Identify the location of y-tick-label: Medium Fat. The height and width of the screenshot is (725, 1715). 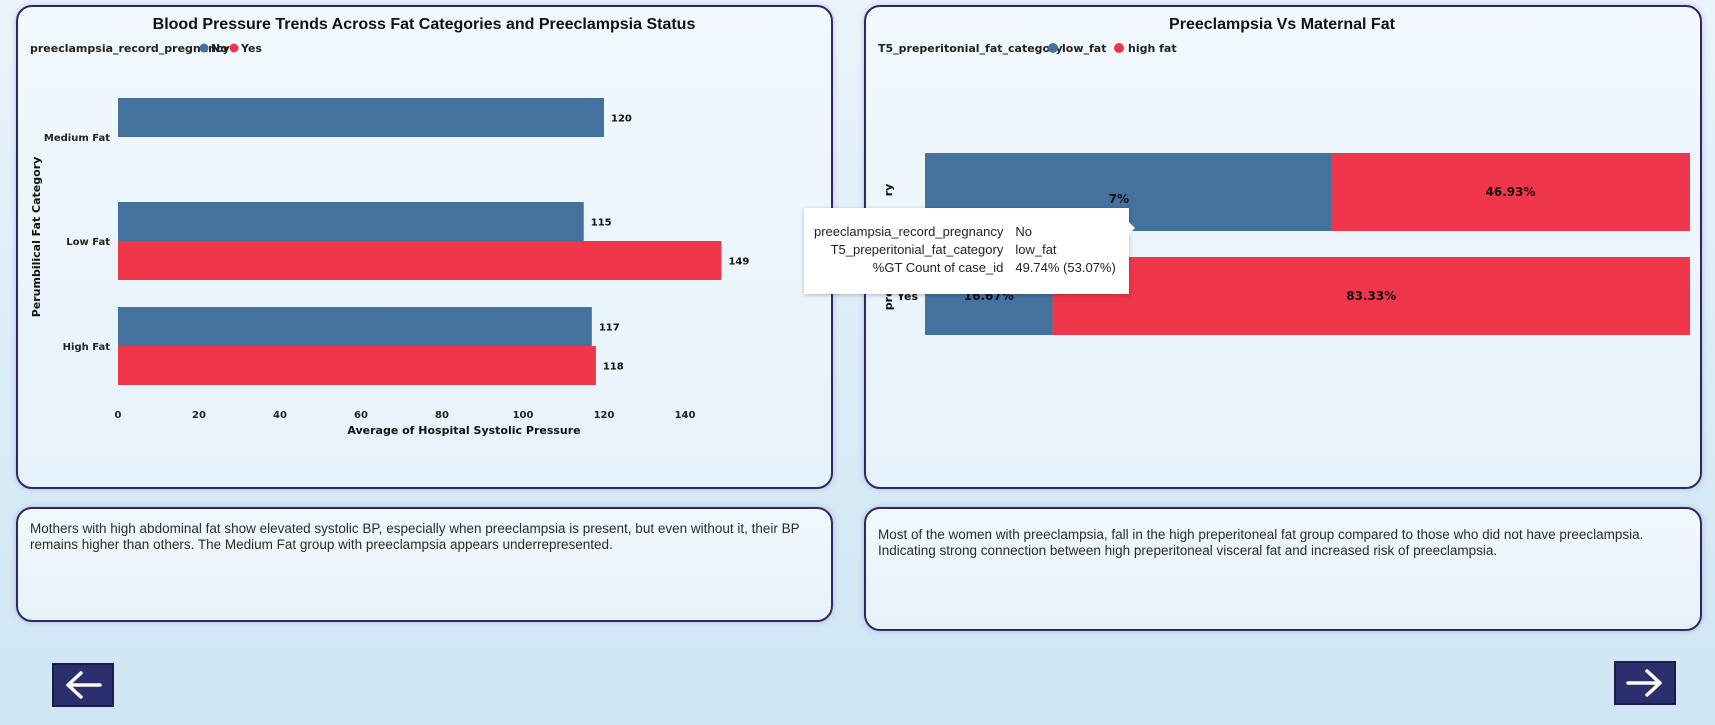
(77, 138).